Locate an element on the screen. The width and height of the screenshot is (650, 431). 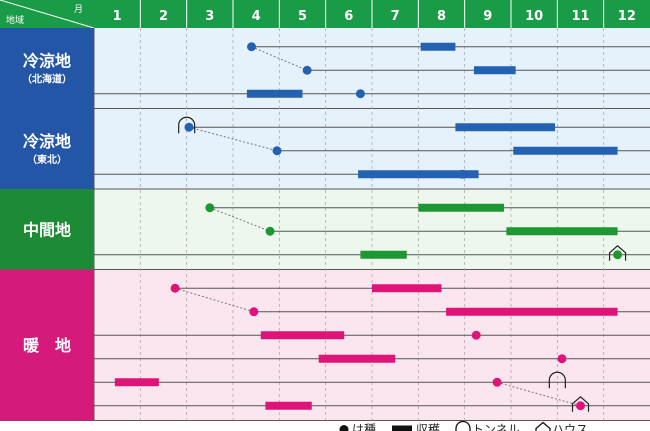
month-label-9: 9 is located at coordinates (487, 16).